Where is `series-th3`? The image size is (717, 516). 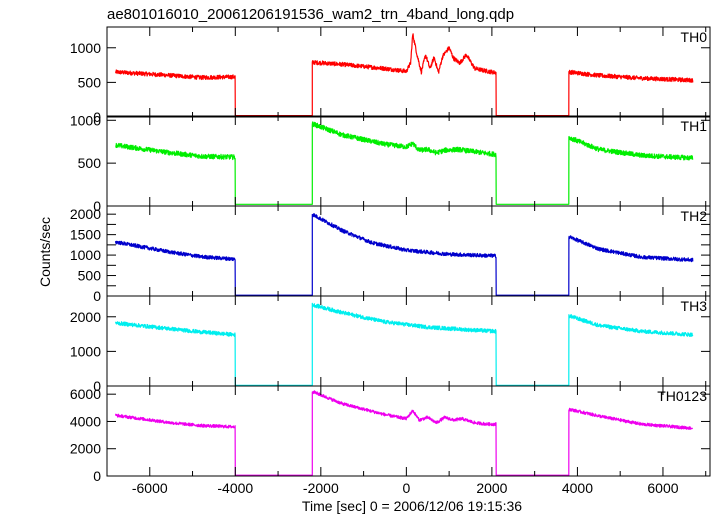 series-th3 is located at coordinates (404, 344).